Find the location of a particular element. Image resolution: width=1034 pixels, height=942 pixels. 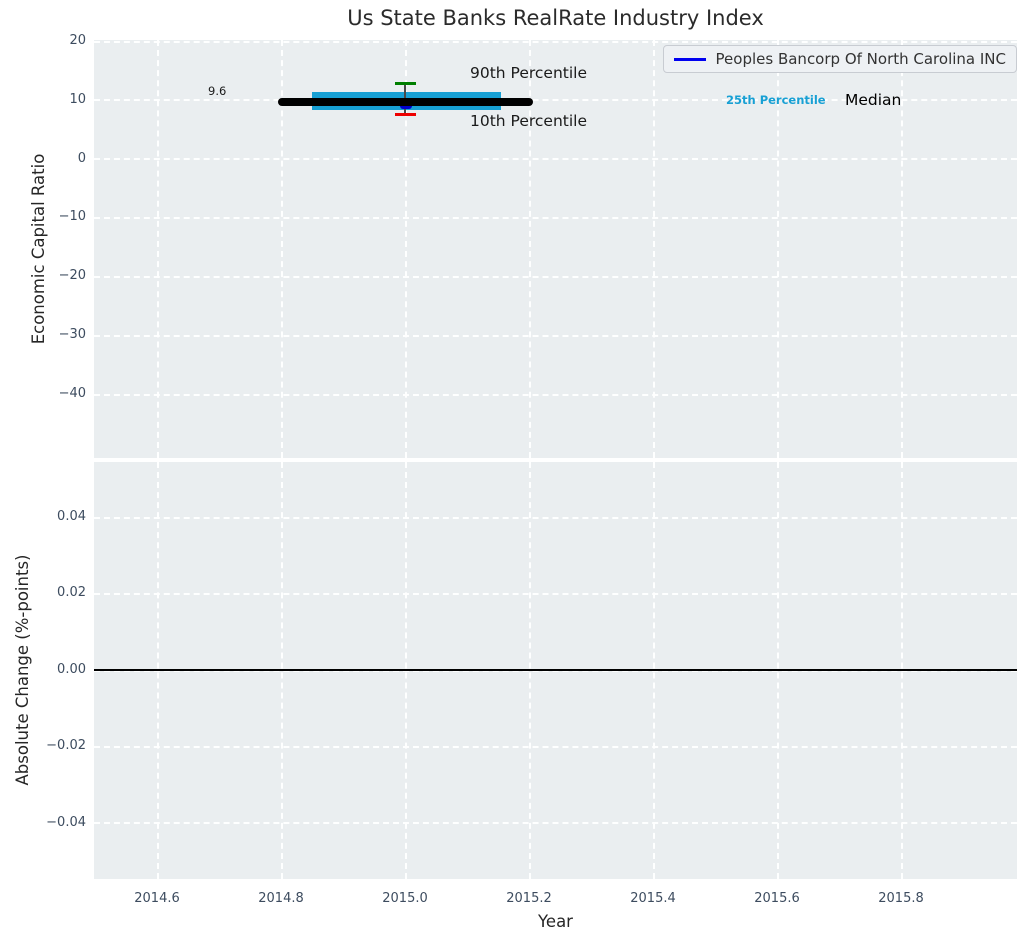

percentile-25-label: 25th Percentile is located at coordinates (776, 100).